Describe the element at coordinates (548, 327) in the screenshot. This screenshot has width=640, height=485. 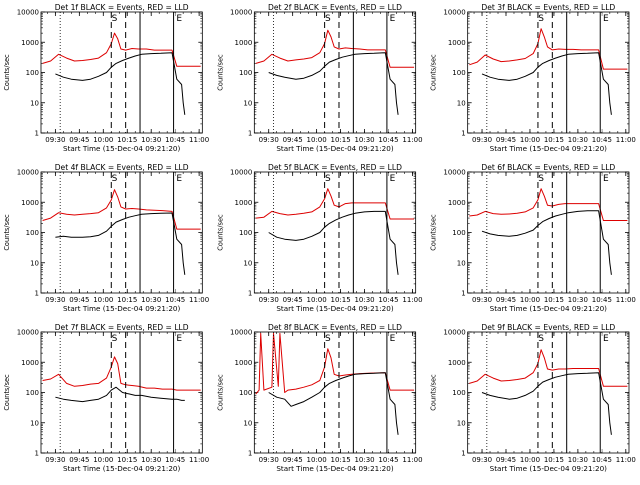
I see `panel-title: Det 9f BLACK = Events, RED = LLD` at that location.